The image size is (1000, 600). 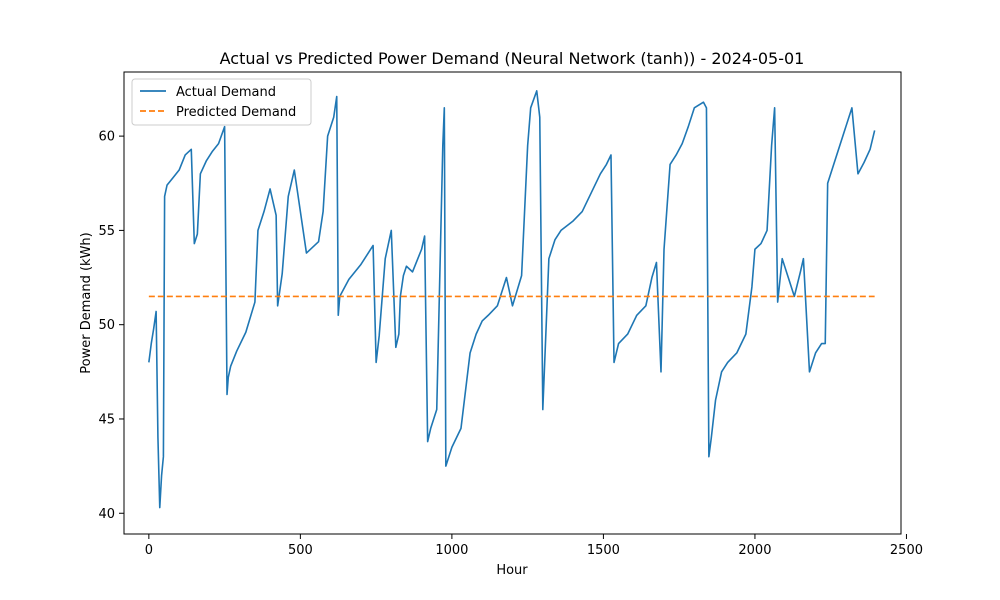 I want to click on legend-label: Predicted Demand, so click(x=236, y=112).